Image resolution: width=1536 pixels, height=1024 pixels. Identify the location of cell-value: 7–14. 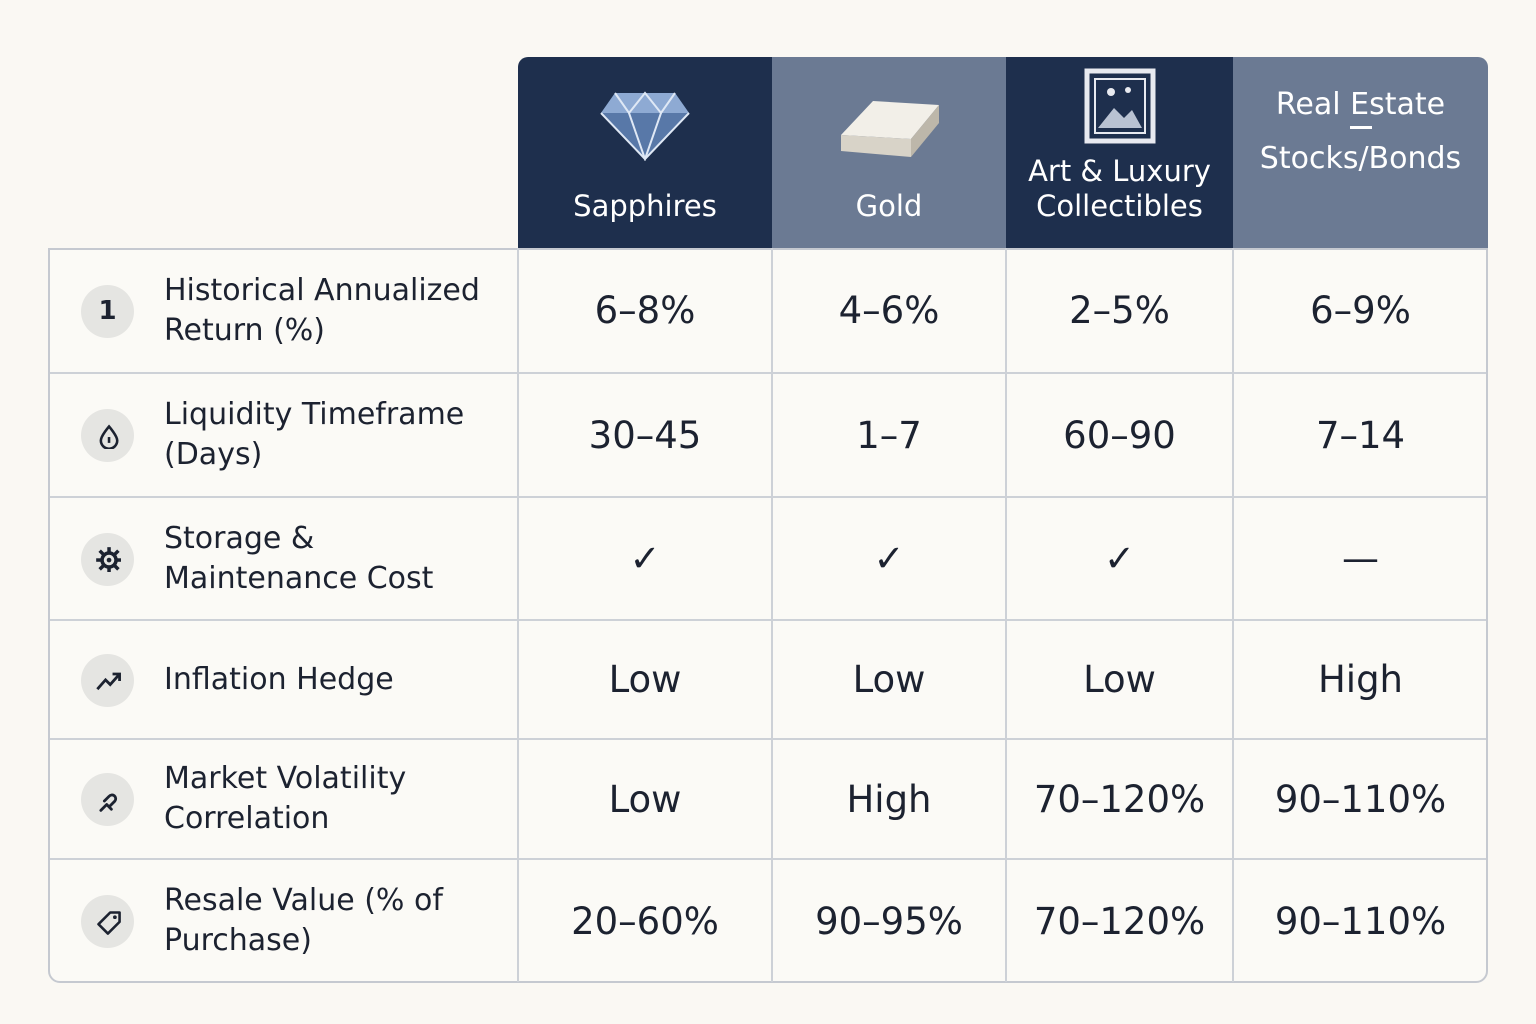
(1360, 435).